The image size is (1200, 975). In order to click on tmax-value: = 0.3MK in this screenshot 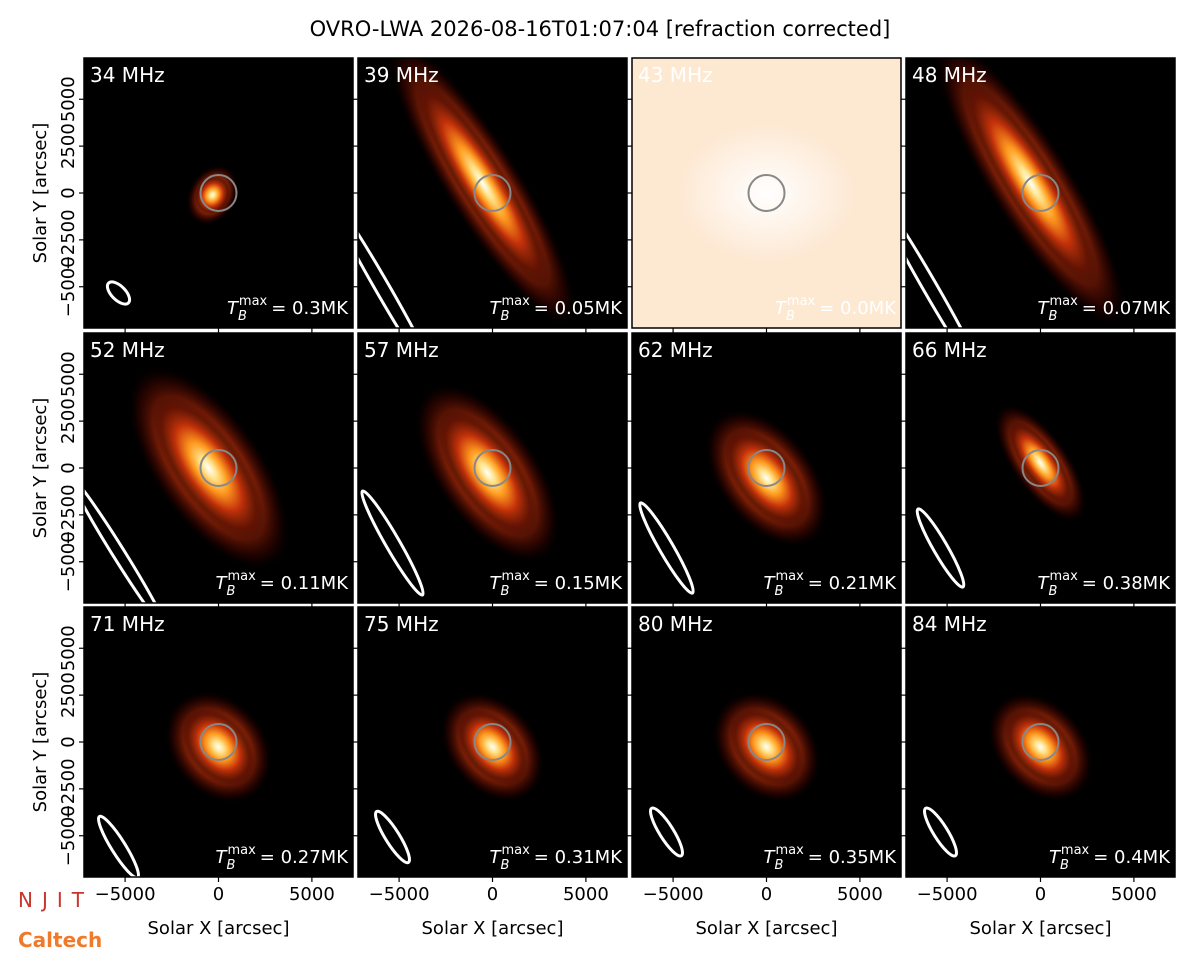, I will do `click(310, 308)`.